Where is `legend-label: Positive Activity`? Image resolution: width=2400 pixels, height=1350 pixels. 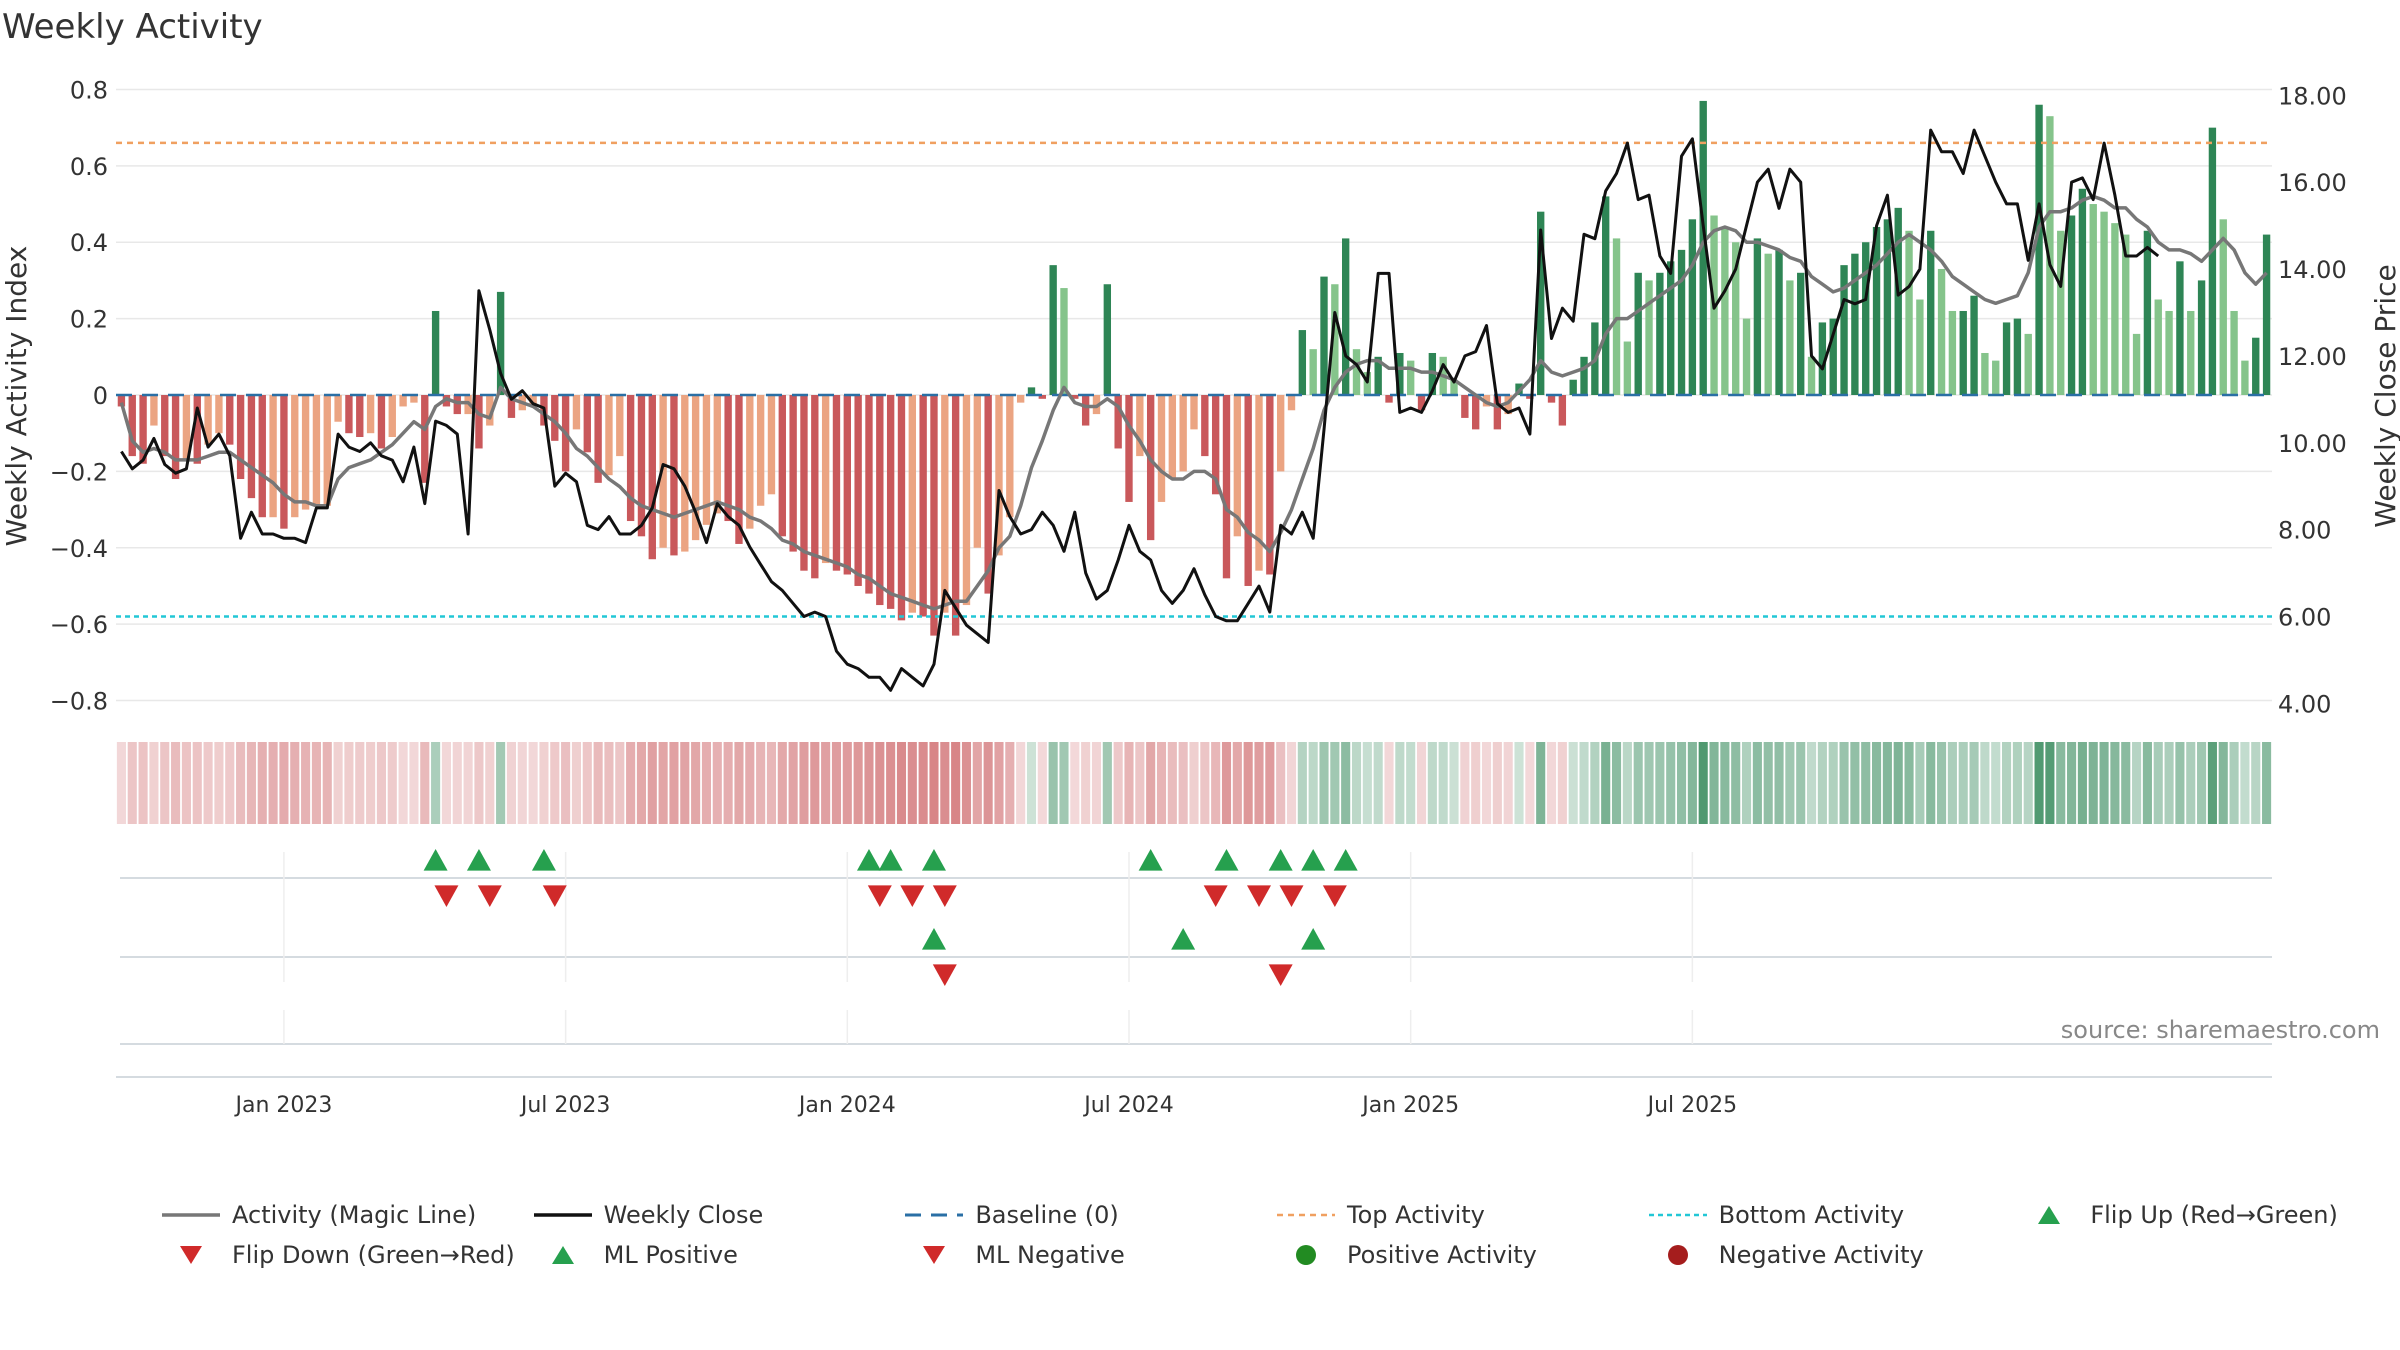 legend-label: Positive Activity is located at coordinates (1441, 1255).